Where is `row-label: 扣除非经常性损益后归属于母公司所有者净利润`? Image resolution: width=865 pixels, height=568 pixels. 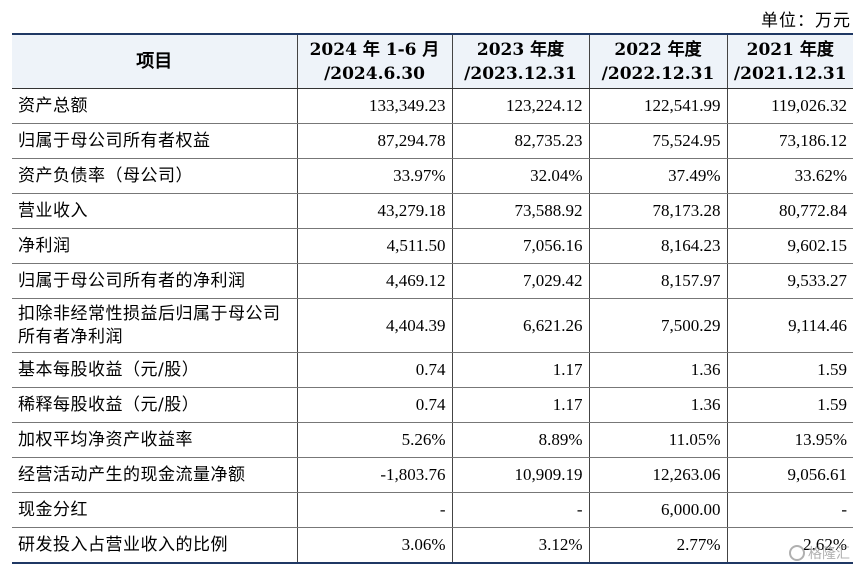
row-label: 扣除非经常性损益后归属于母公司所有者净利润 is located at coordinates (155, 325).